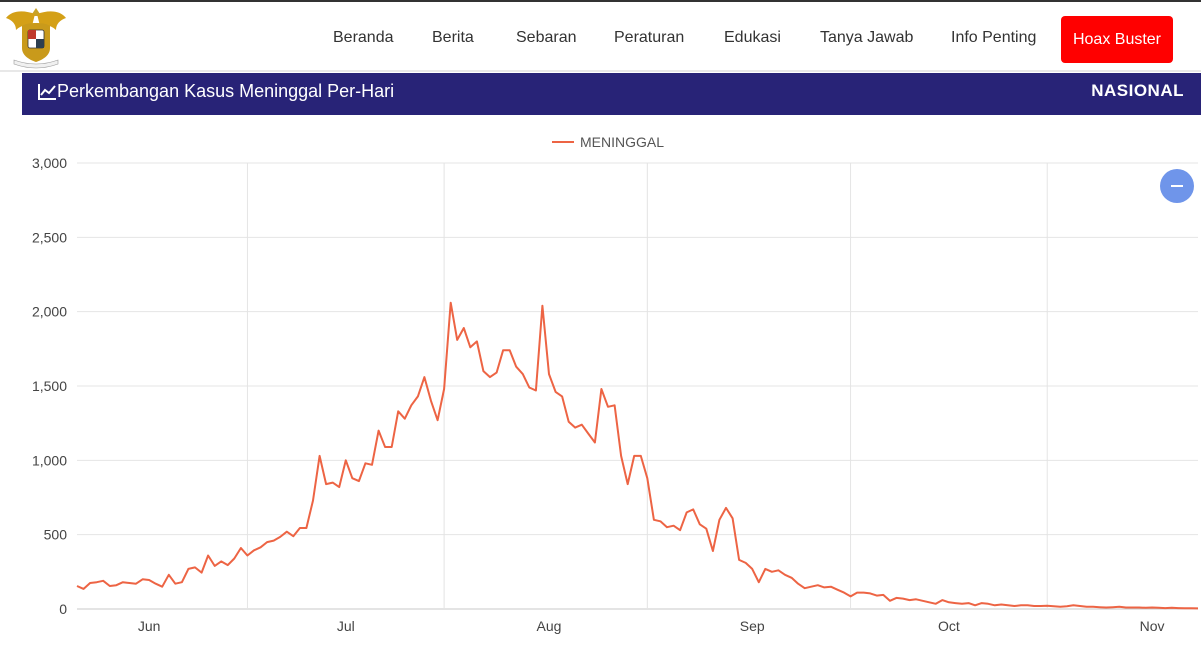 Image resolution: width=1201 pixels, height=659 pixels. I want to click on nav-item-edukasi: Edukasi, so click(752, 37).